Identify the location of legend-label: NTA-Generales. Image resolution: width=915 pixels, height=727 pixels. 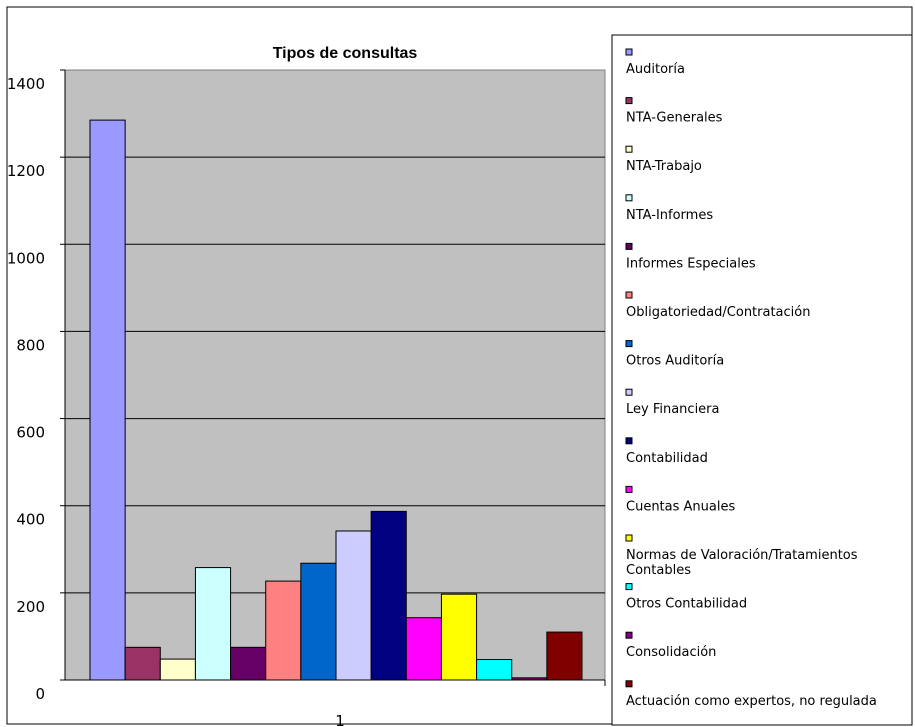
(674, 118).